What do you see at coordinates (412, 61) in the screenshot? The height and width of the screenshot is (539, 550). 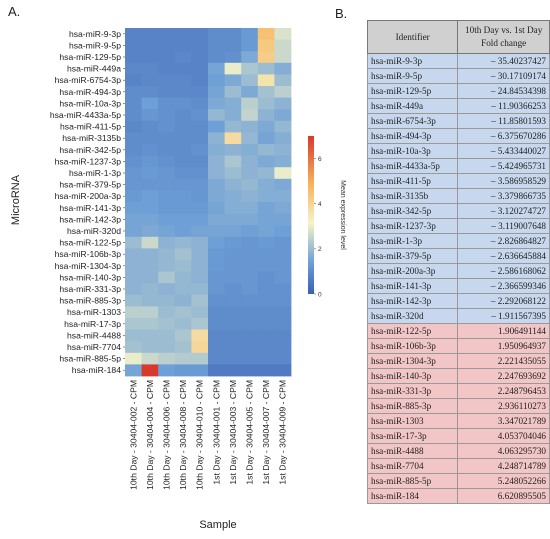 I see `identifier-cell: hsa-miR-9-3p` at bounding box center [412, 61].